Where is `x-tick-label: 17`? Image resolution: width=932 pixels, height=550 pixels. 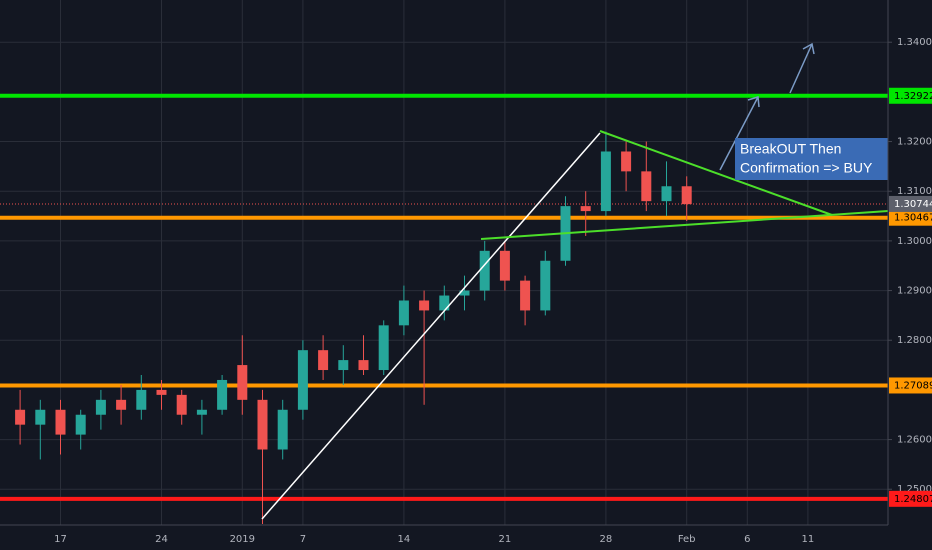
x-tick-label: 17 is located at coordinates (60, 539).